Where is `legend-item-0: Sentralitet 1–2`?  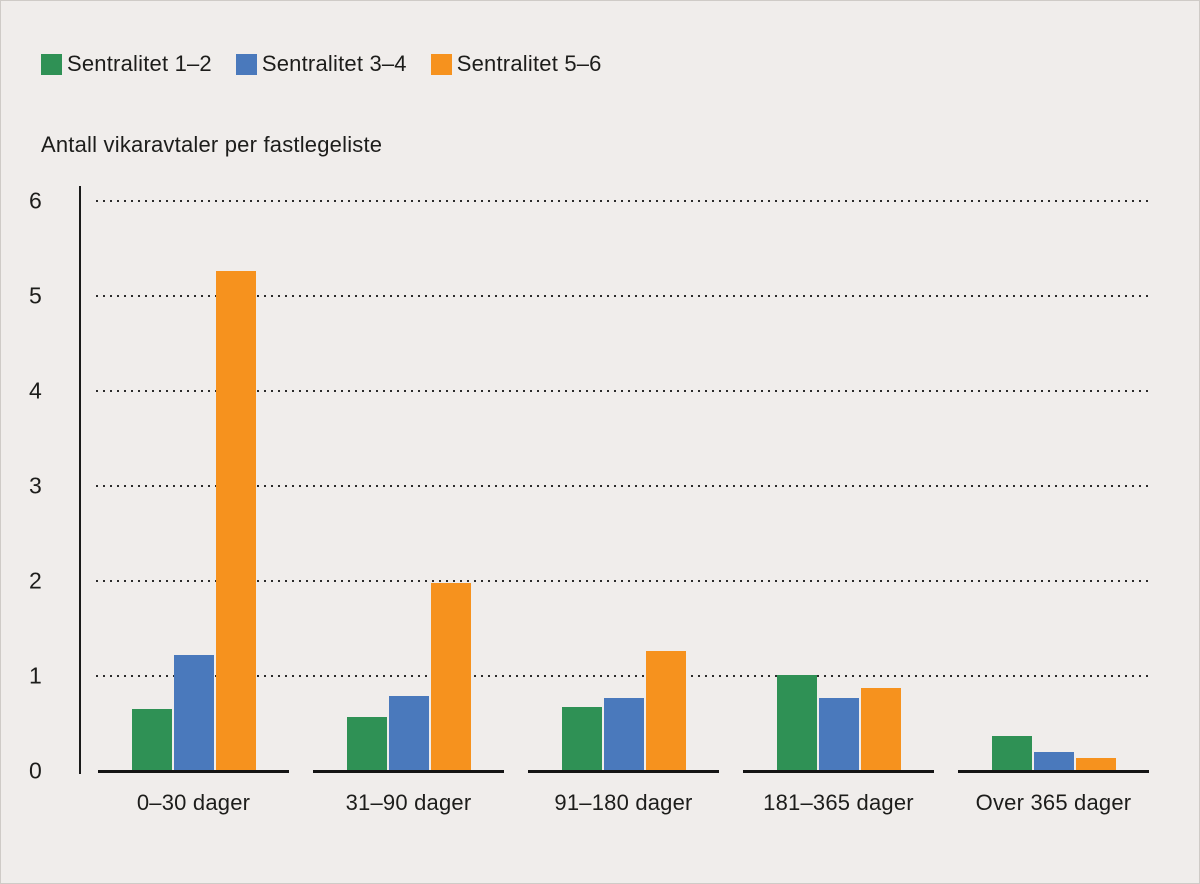
legend-item-0: Sentralitet 1–2 is located at coordinates (126, 64).